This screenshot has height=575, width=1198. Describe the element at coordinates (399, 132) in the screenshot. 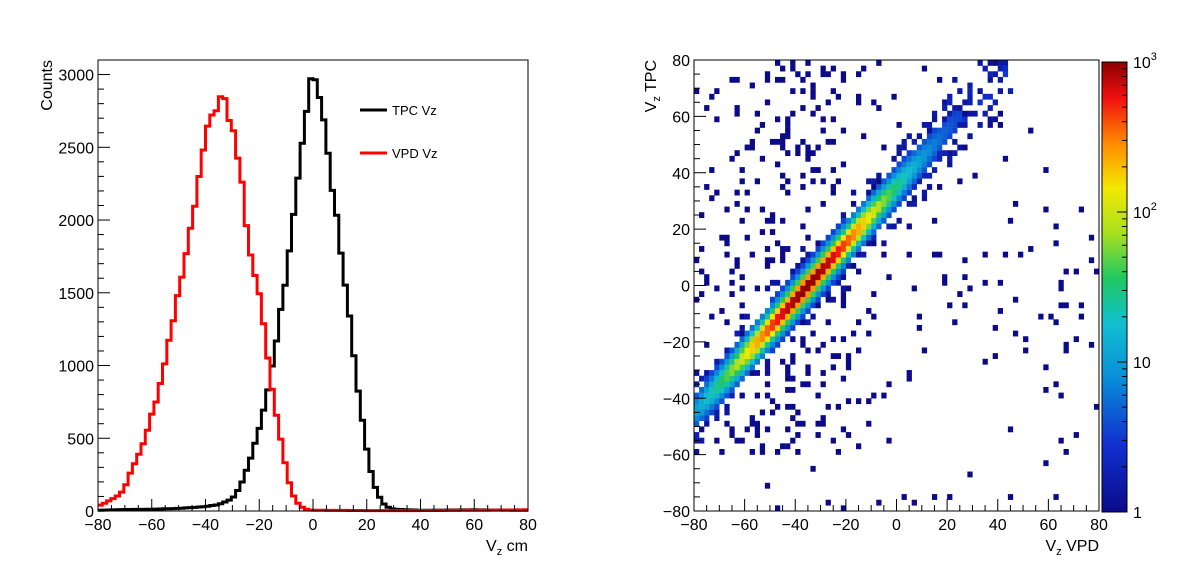

I see `histogram-legend: TPC Vz VPD Vz` at that location.